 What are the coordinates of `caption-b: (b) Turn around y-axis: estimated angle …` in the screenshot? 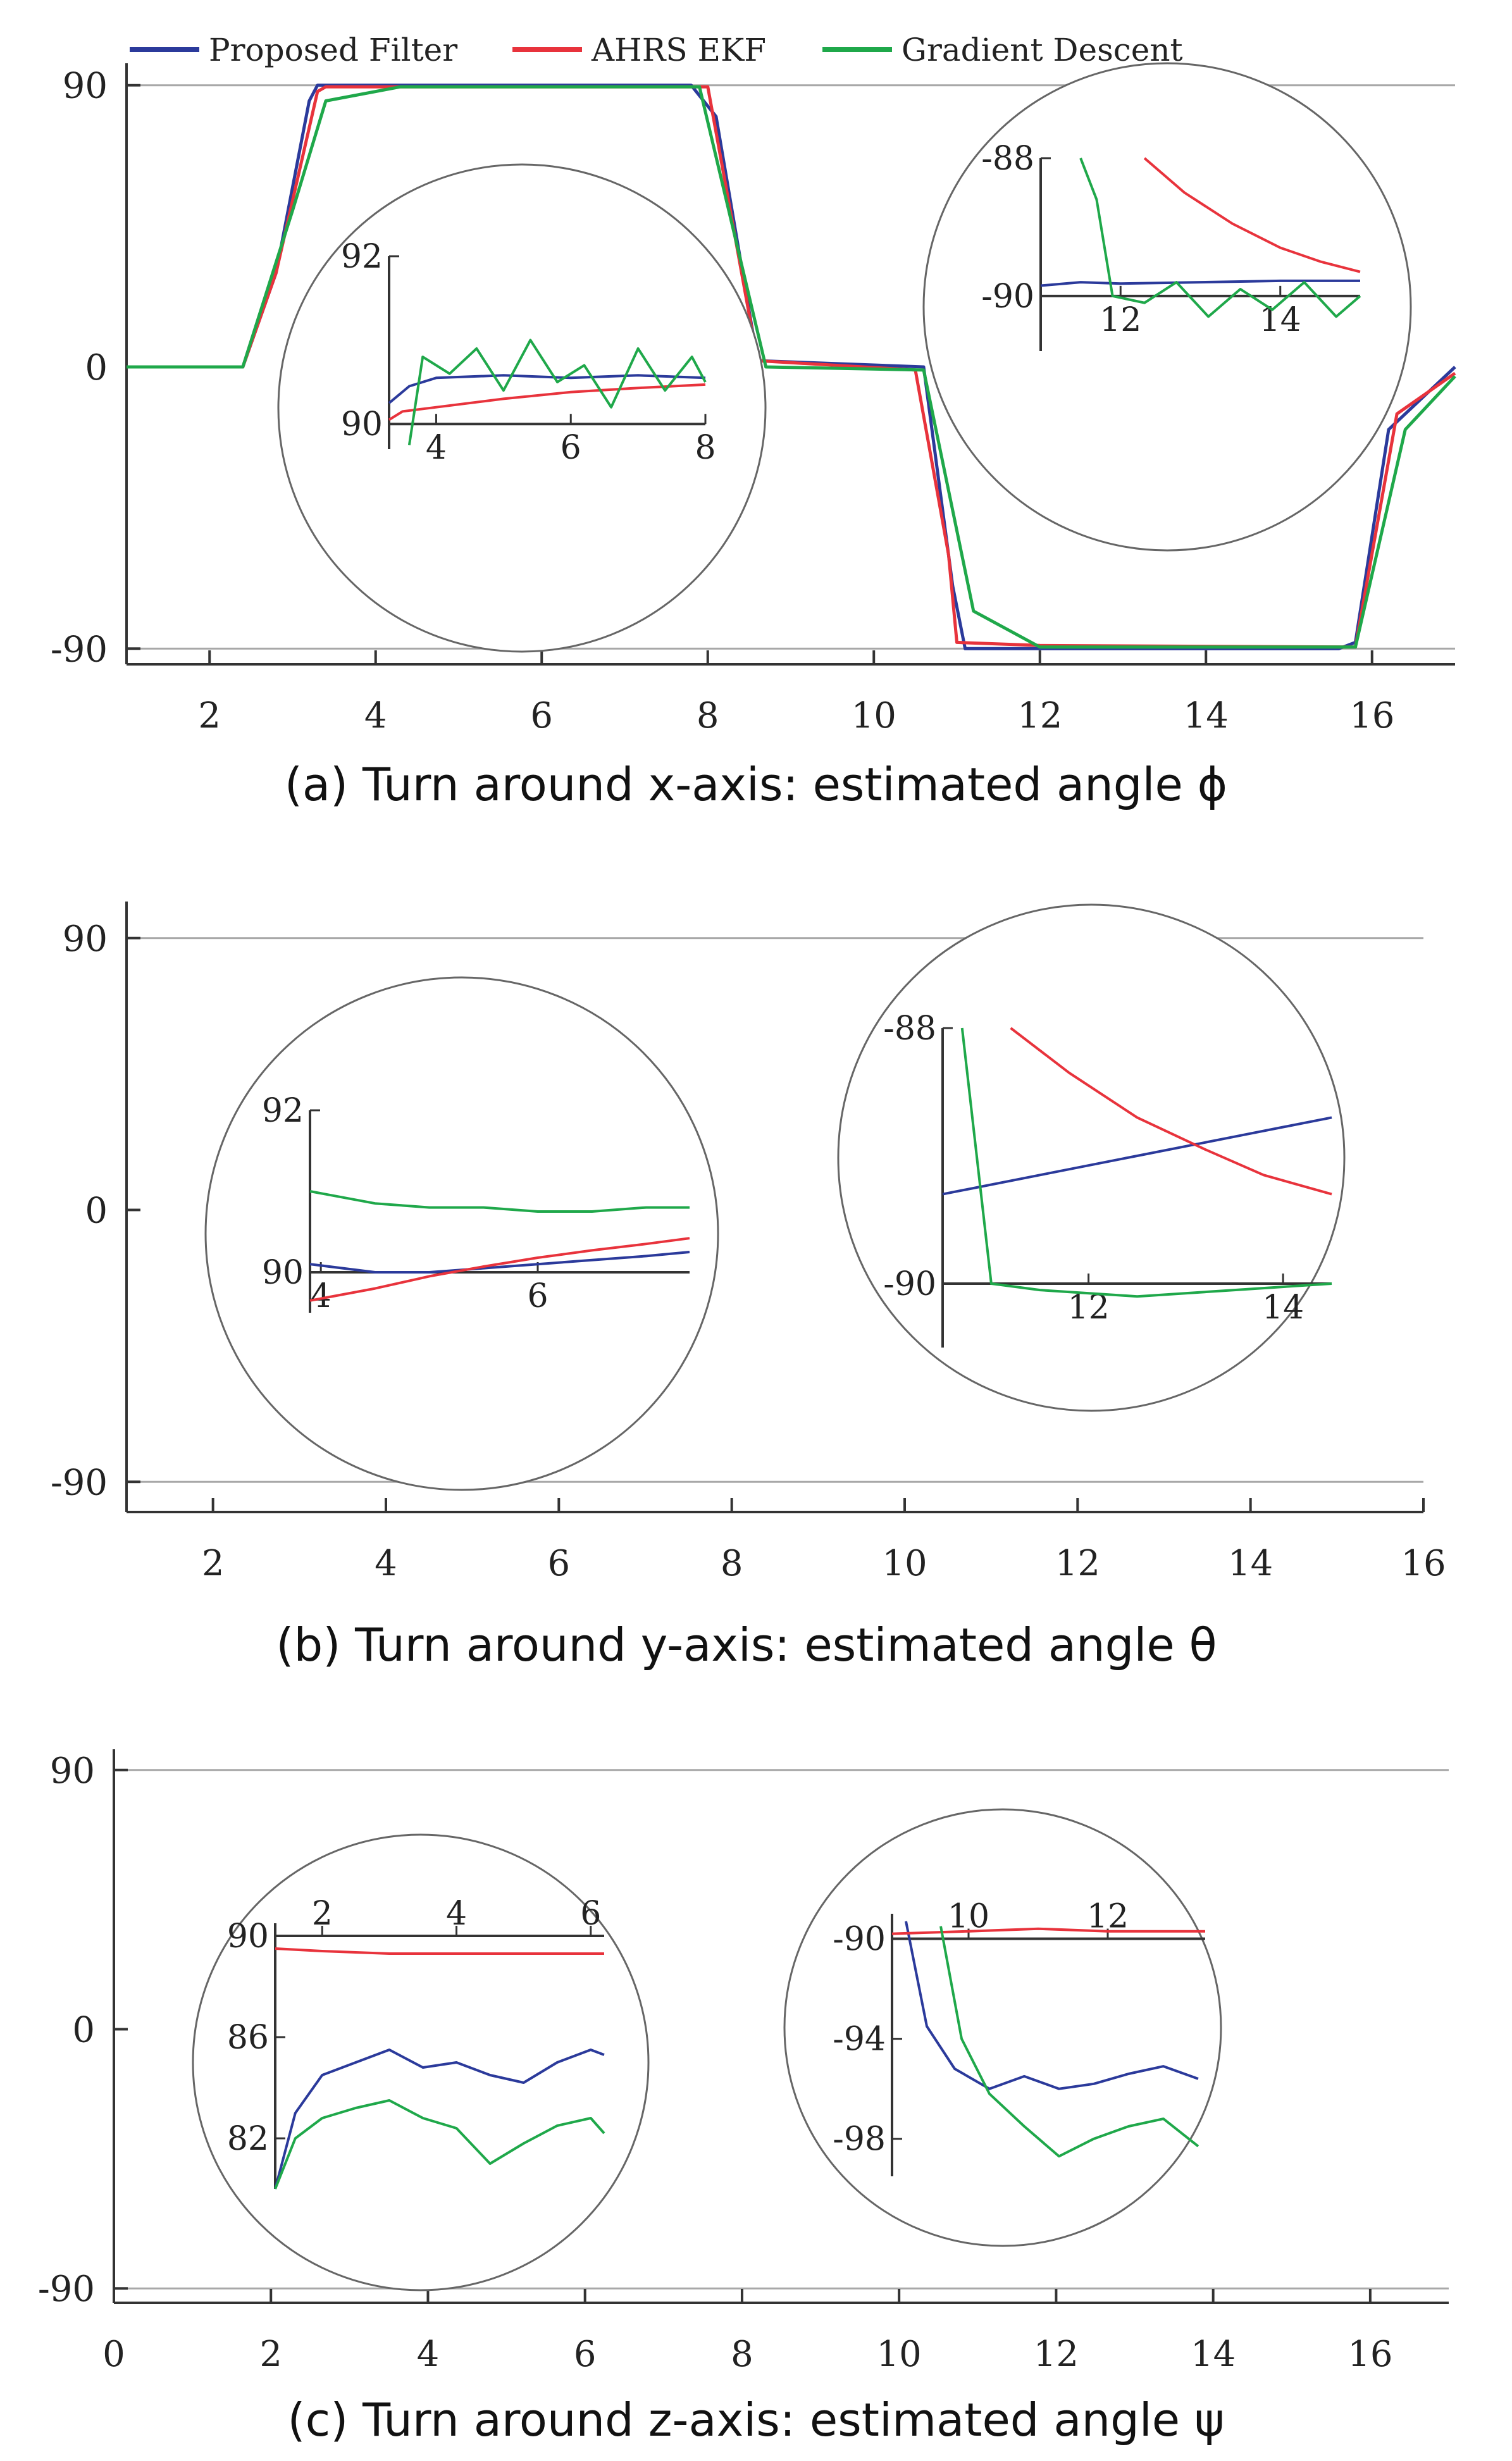 It's located at (747, 1644).